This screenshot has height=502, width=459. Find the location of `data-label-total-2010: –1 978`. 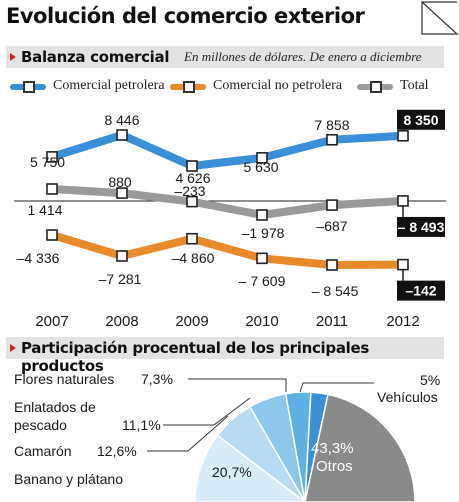

data-label-total-2010: –1 978 is located at coordinates (263, 233).